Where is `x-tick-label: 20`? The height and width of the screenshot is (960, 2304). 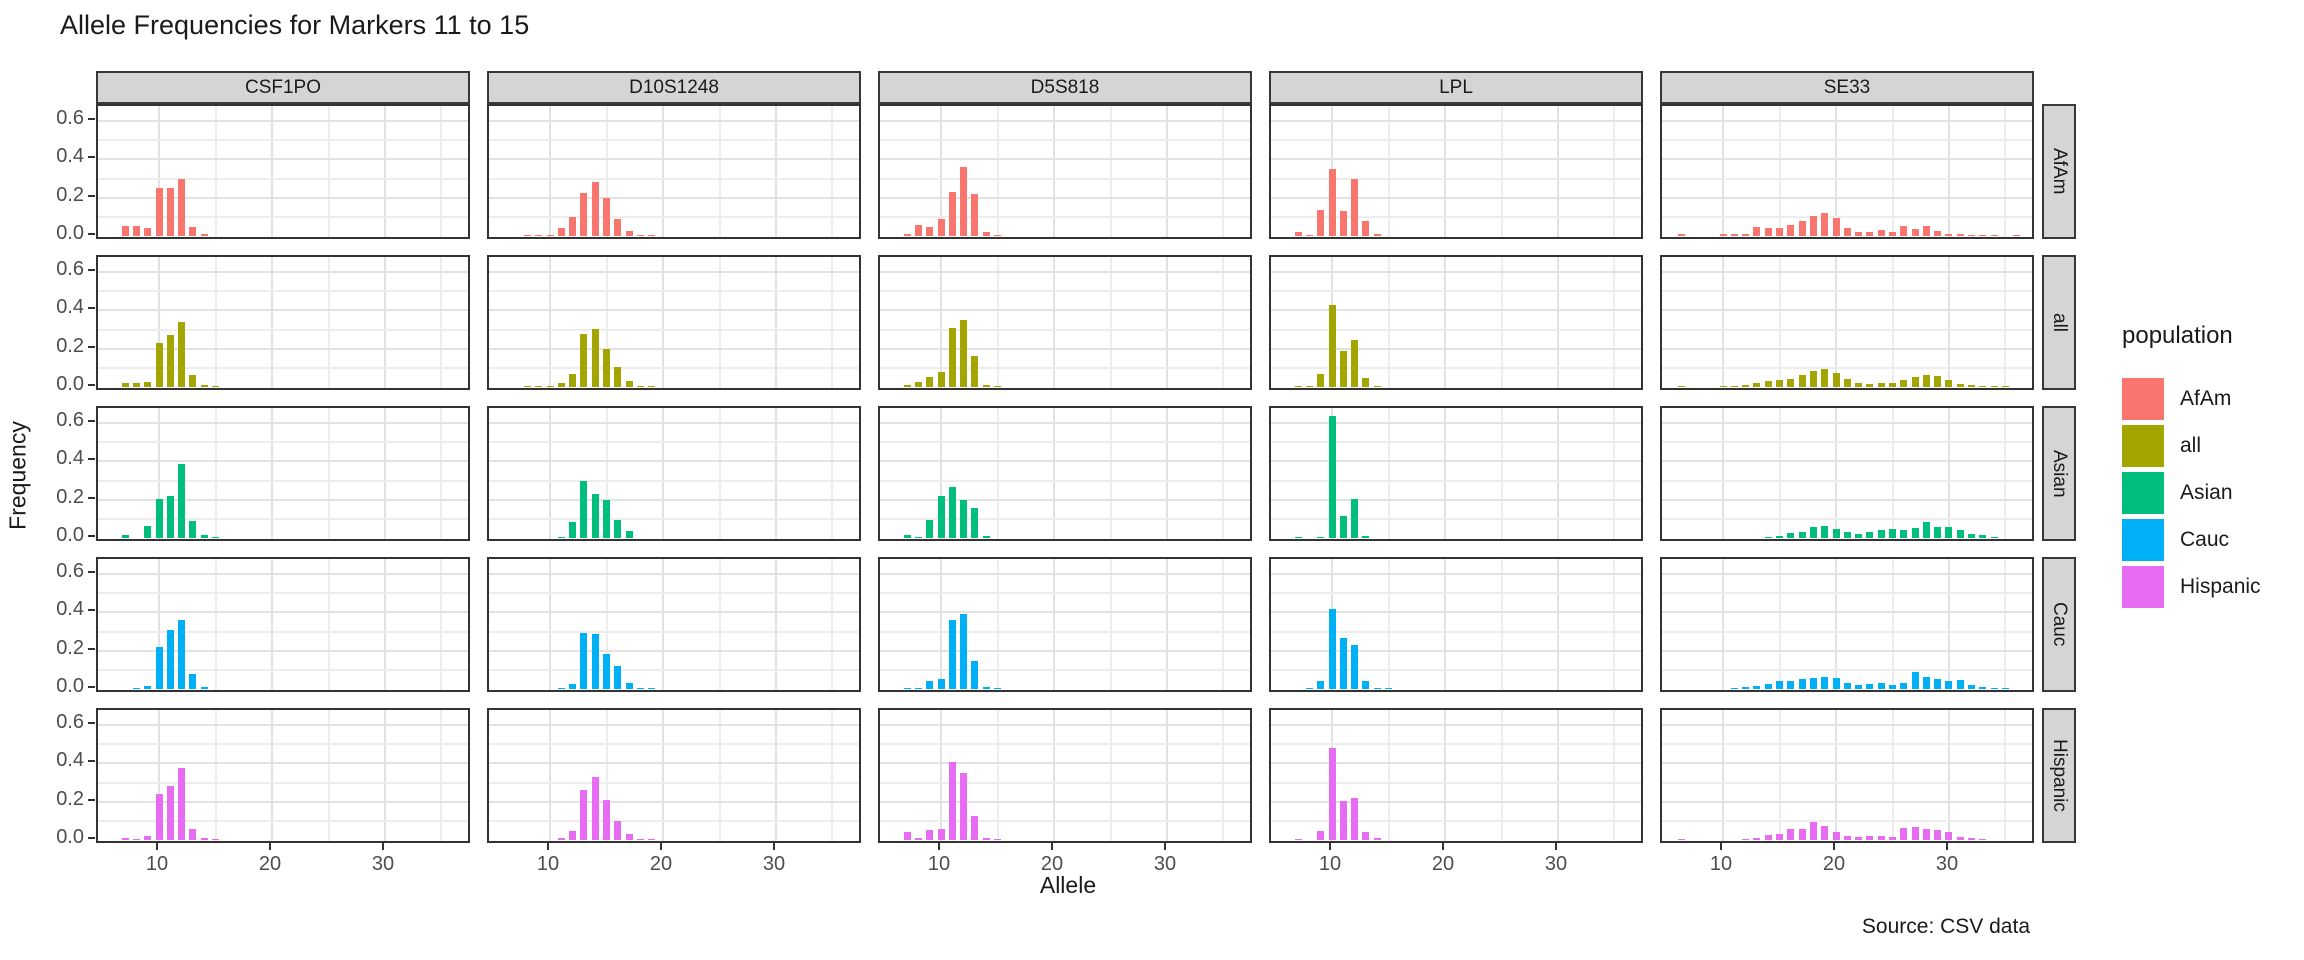
x-tick-label: 20 is located at coordinates (1443, 864).